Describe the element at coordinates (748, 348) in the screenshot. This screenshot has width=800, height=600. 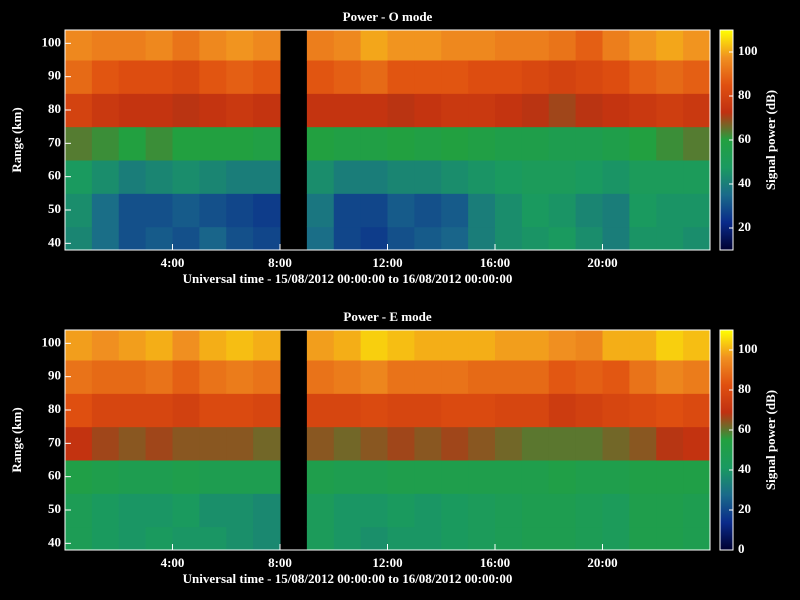
I see `colorbar-tick-label: 100` at that location.